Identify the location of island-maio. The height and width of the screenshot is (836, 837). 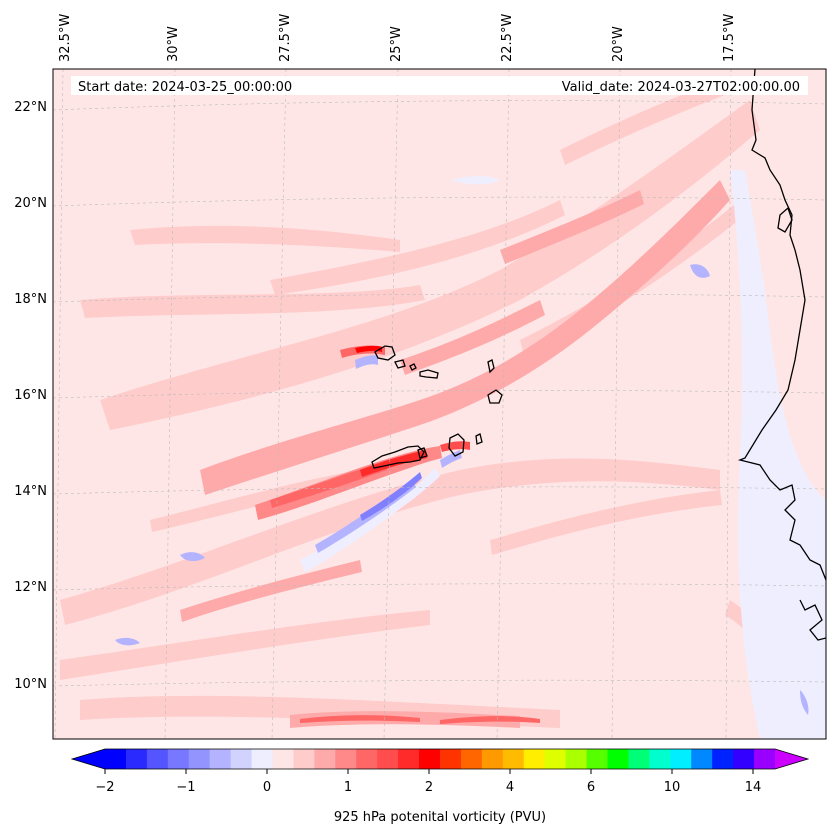
(479, 439).